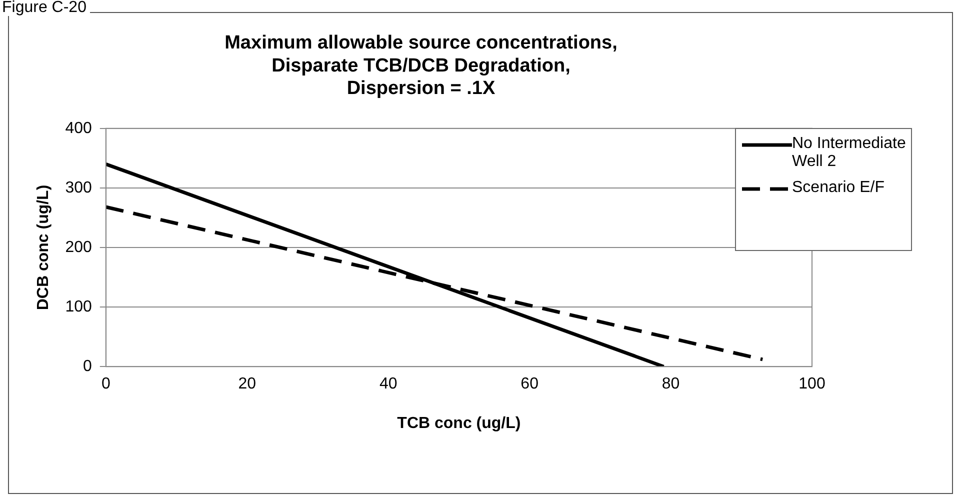  What do you see at coordinates (812, 384) in the screenshot?
I see `x-tick-label: 100` at bounding box center [812, 384].